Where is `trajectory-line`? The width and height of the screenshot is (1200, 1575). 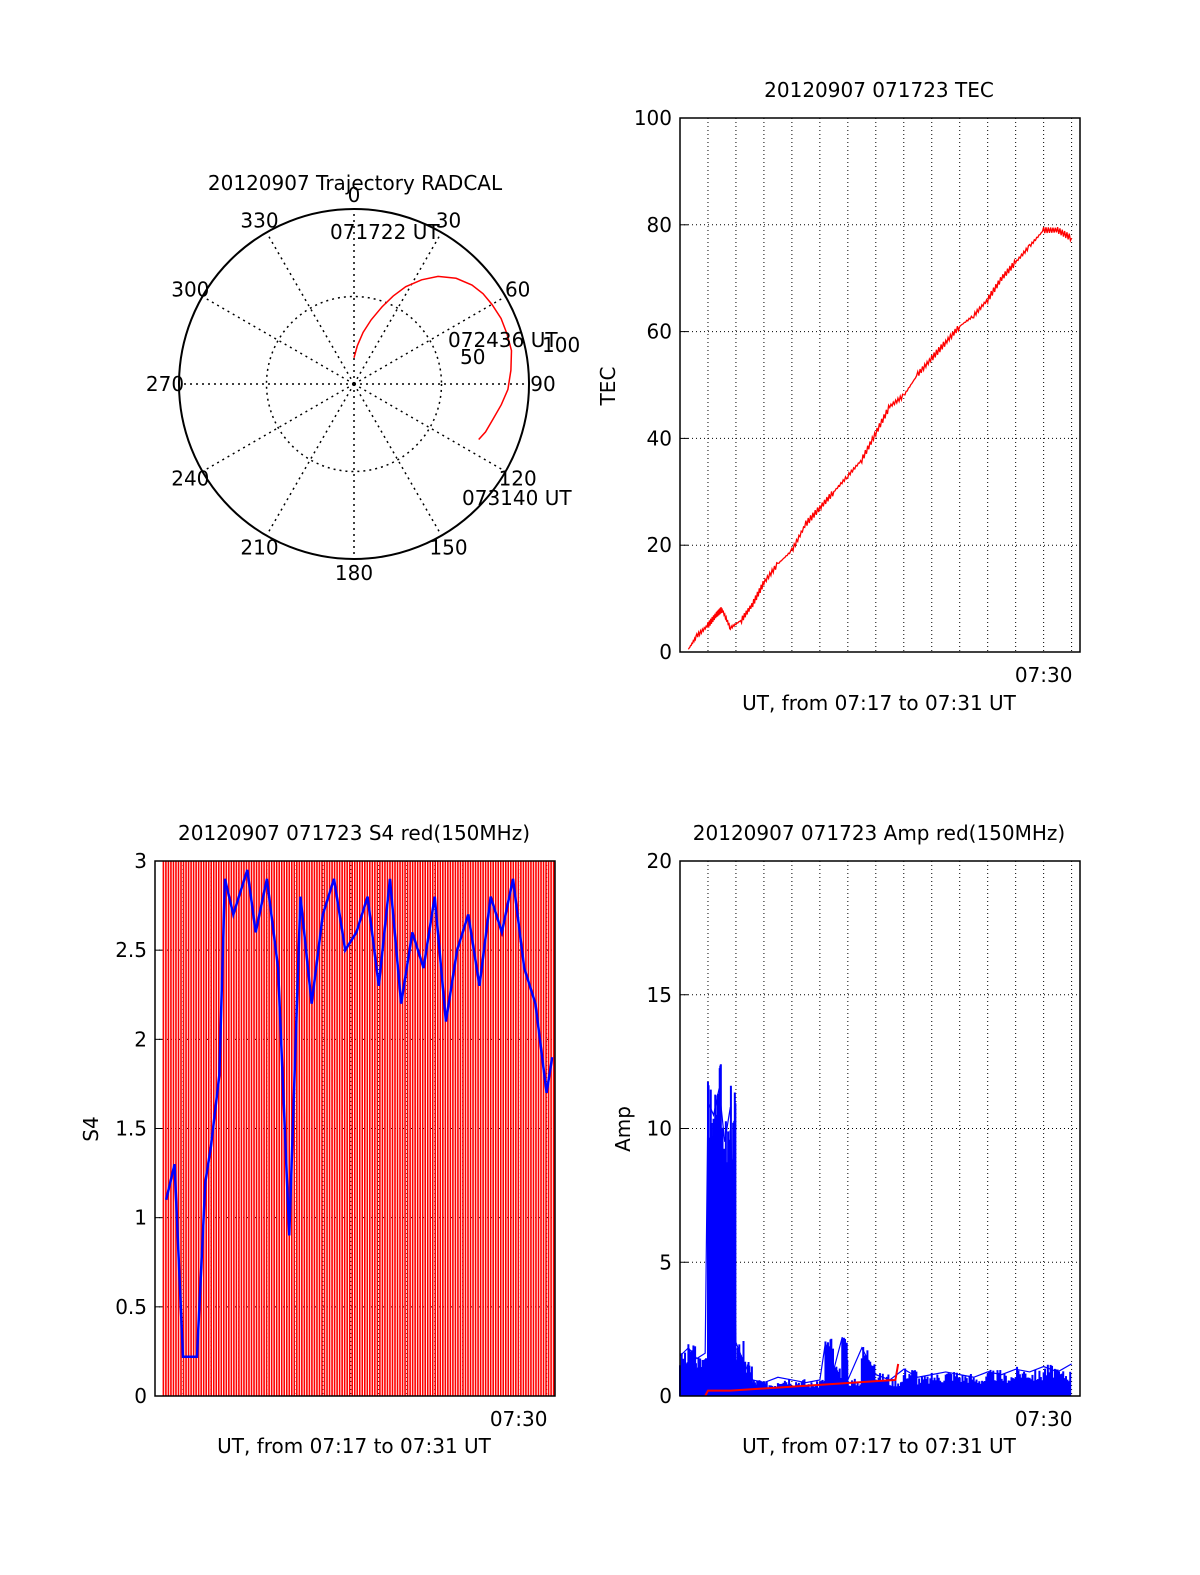
trajectory-line is located at coordinates (433, 358).